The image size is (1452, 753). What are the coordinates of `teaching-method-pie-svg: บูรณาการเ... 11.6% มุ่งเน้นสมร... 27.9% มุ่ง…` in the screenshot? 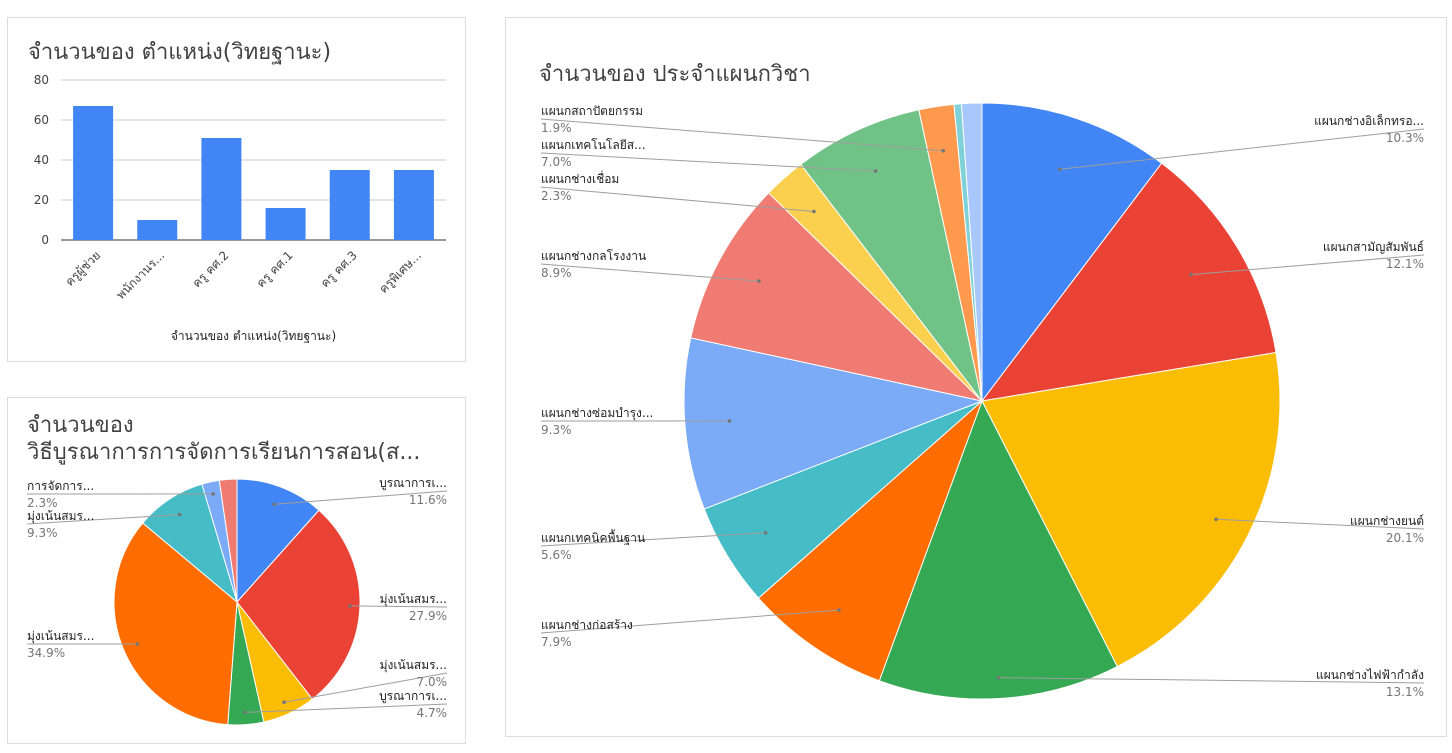 It's located at (237, 601).